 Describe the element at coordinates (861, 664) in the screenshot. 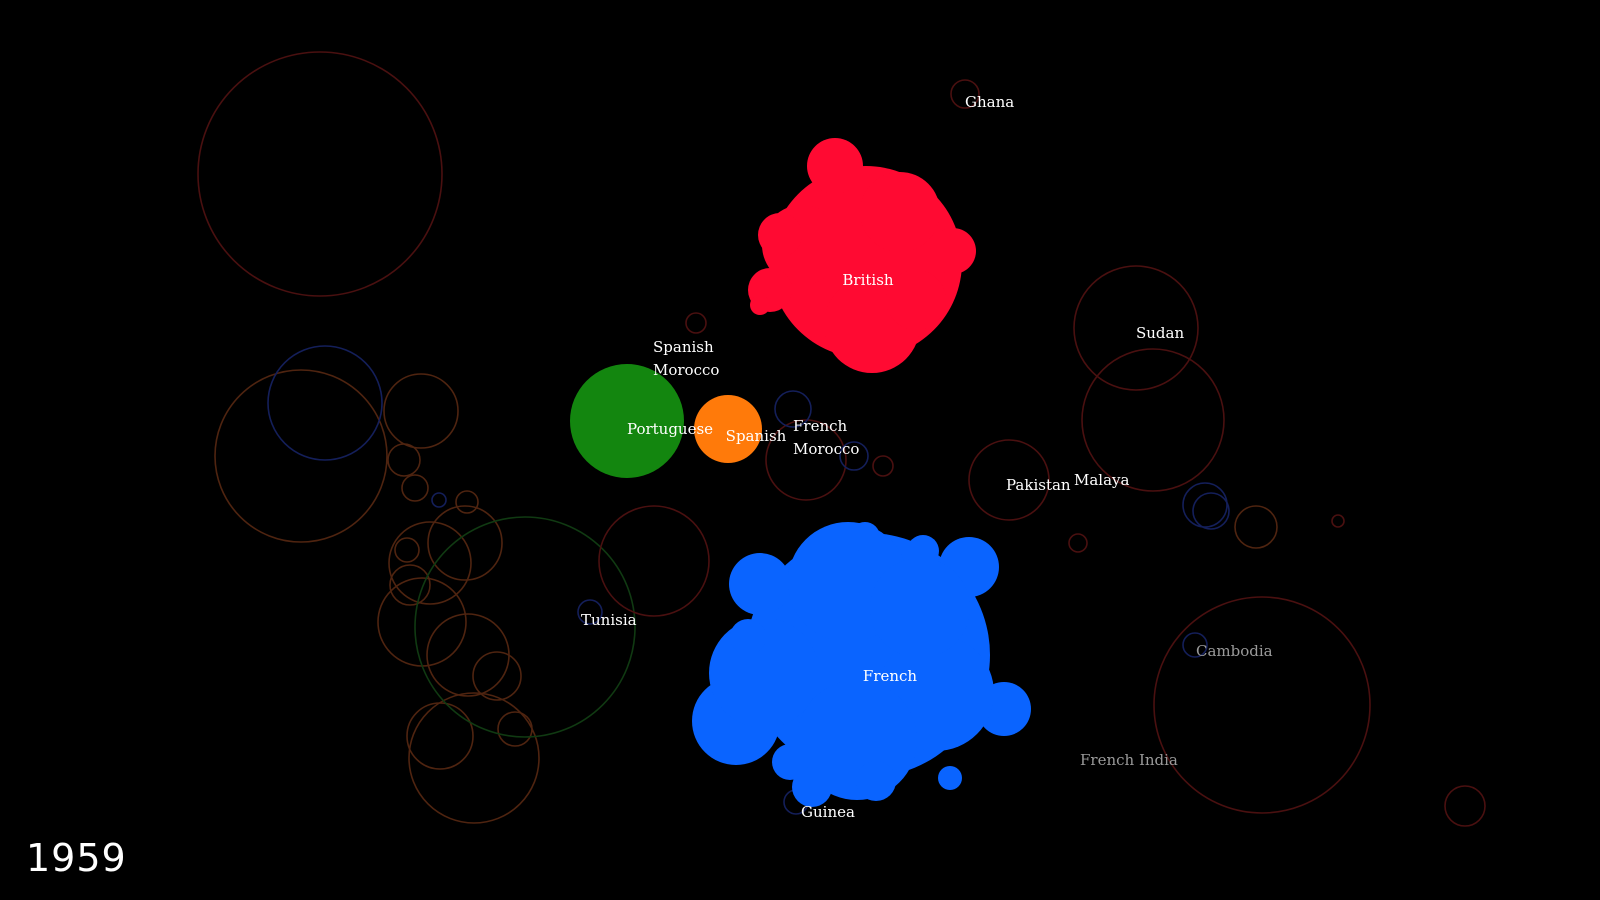

I see `french-empire-blob` at that location.